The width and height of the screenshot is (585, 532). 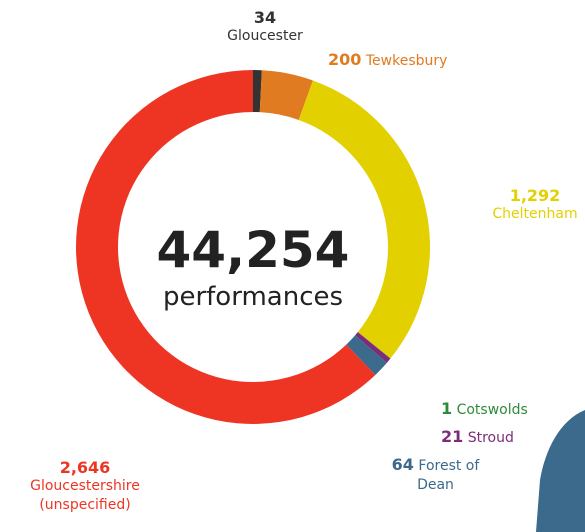 I want to click on value-label: 1, so click(x=447, y=408).